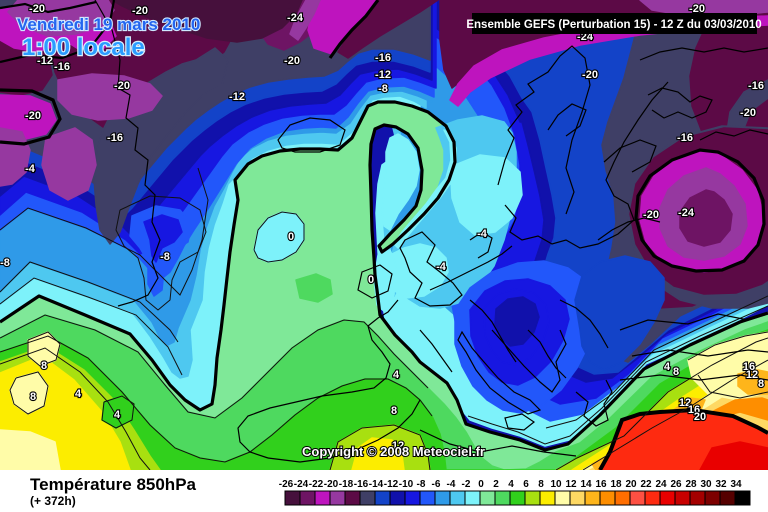 This screenshot has width=768, height=512. I want to click on svg-text: -14, so click(376, 484).